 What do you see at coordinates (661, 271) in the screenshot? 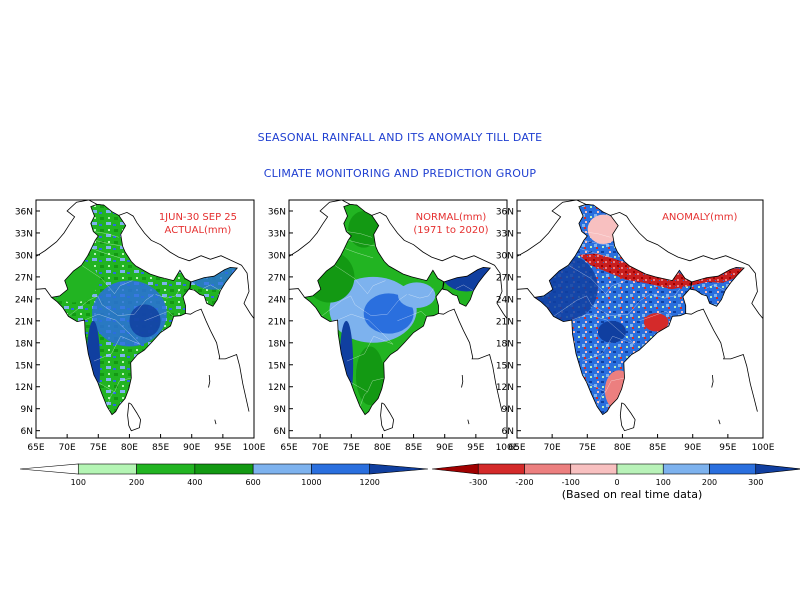
I see `anomaly-zone-north` at bounding box center [661, 271].